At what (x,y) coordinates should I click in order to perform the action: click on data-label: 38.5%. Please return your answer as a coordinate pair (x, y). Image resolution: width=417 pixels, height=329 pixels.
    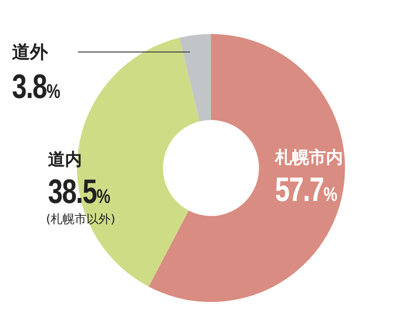
    Looking at the image, I should click on (79, 191).